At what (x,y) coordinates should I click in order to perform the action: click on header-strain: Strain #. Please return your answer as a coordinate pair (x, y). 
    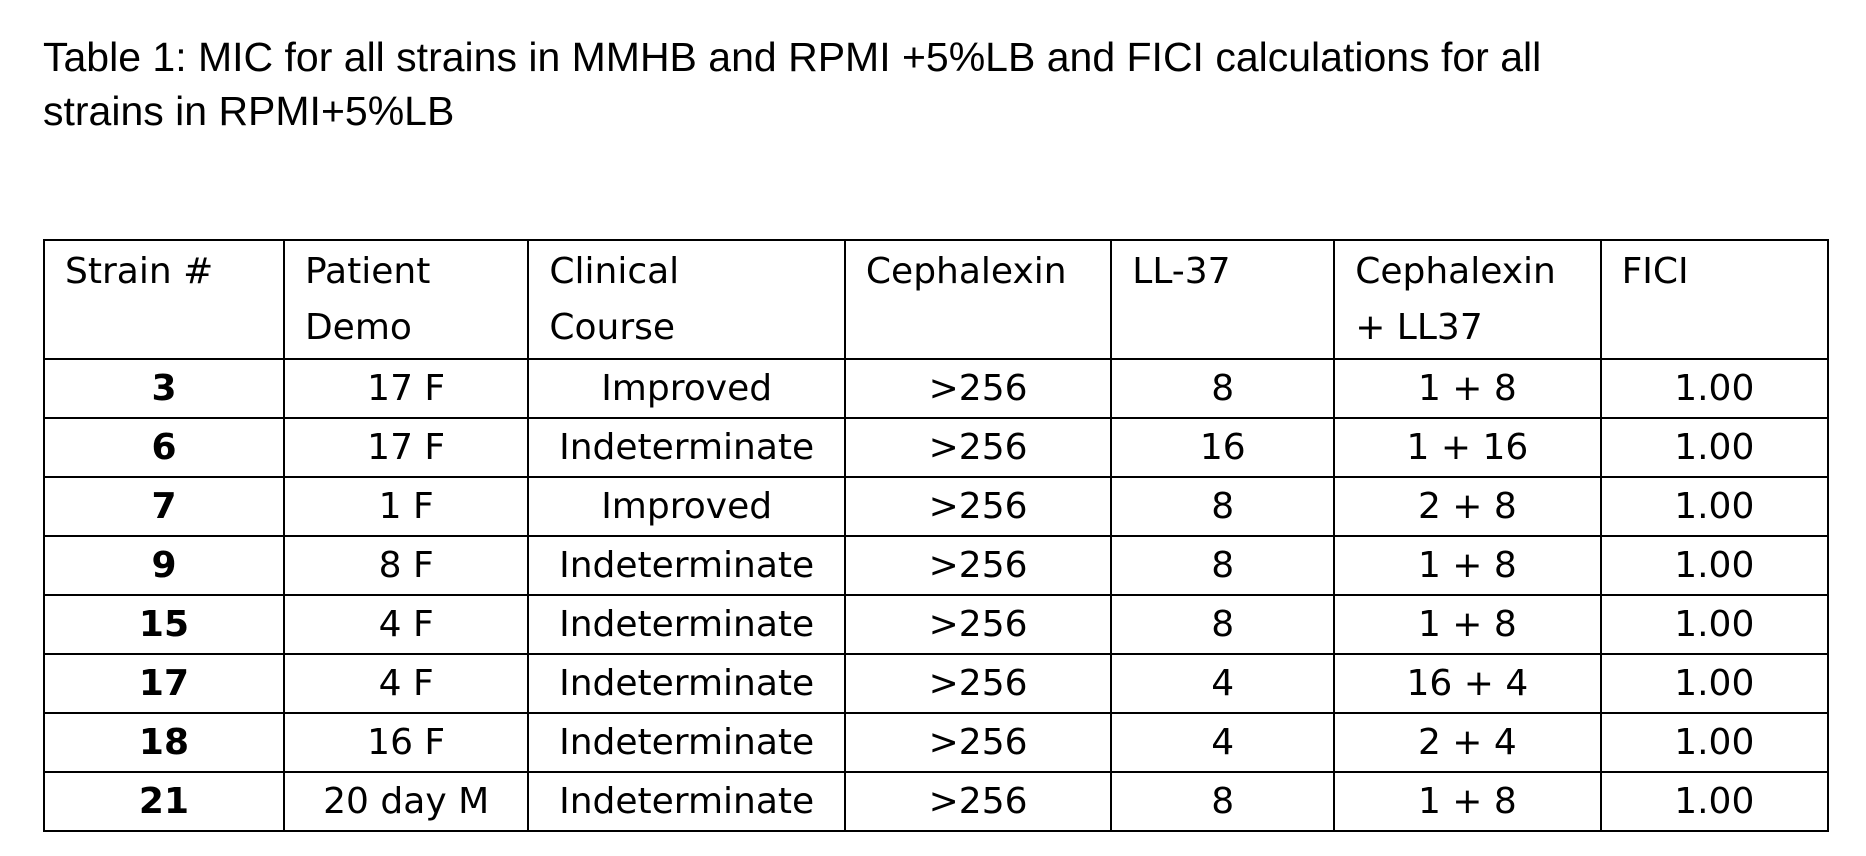
    Looking at the image, I should click on (164, 299).